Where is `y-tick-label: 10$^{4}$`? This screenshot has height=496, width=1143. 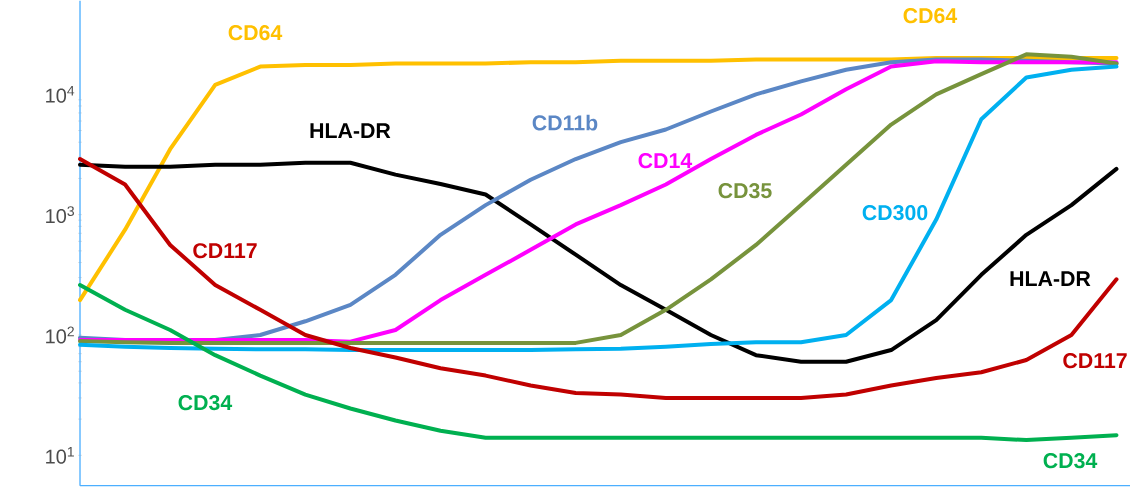
y-tick-label: 10$^{4}$ is located at coordinates (60, 94).